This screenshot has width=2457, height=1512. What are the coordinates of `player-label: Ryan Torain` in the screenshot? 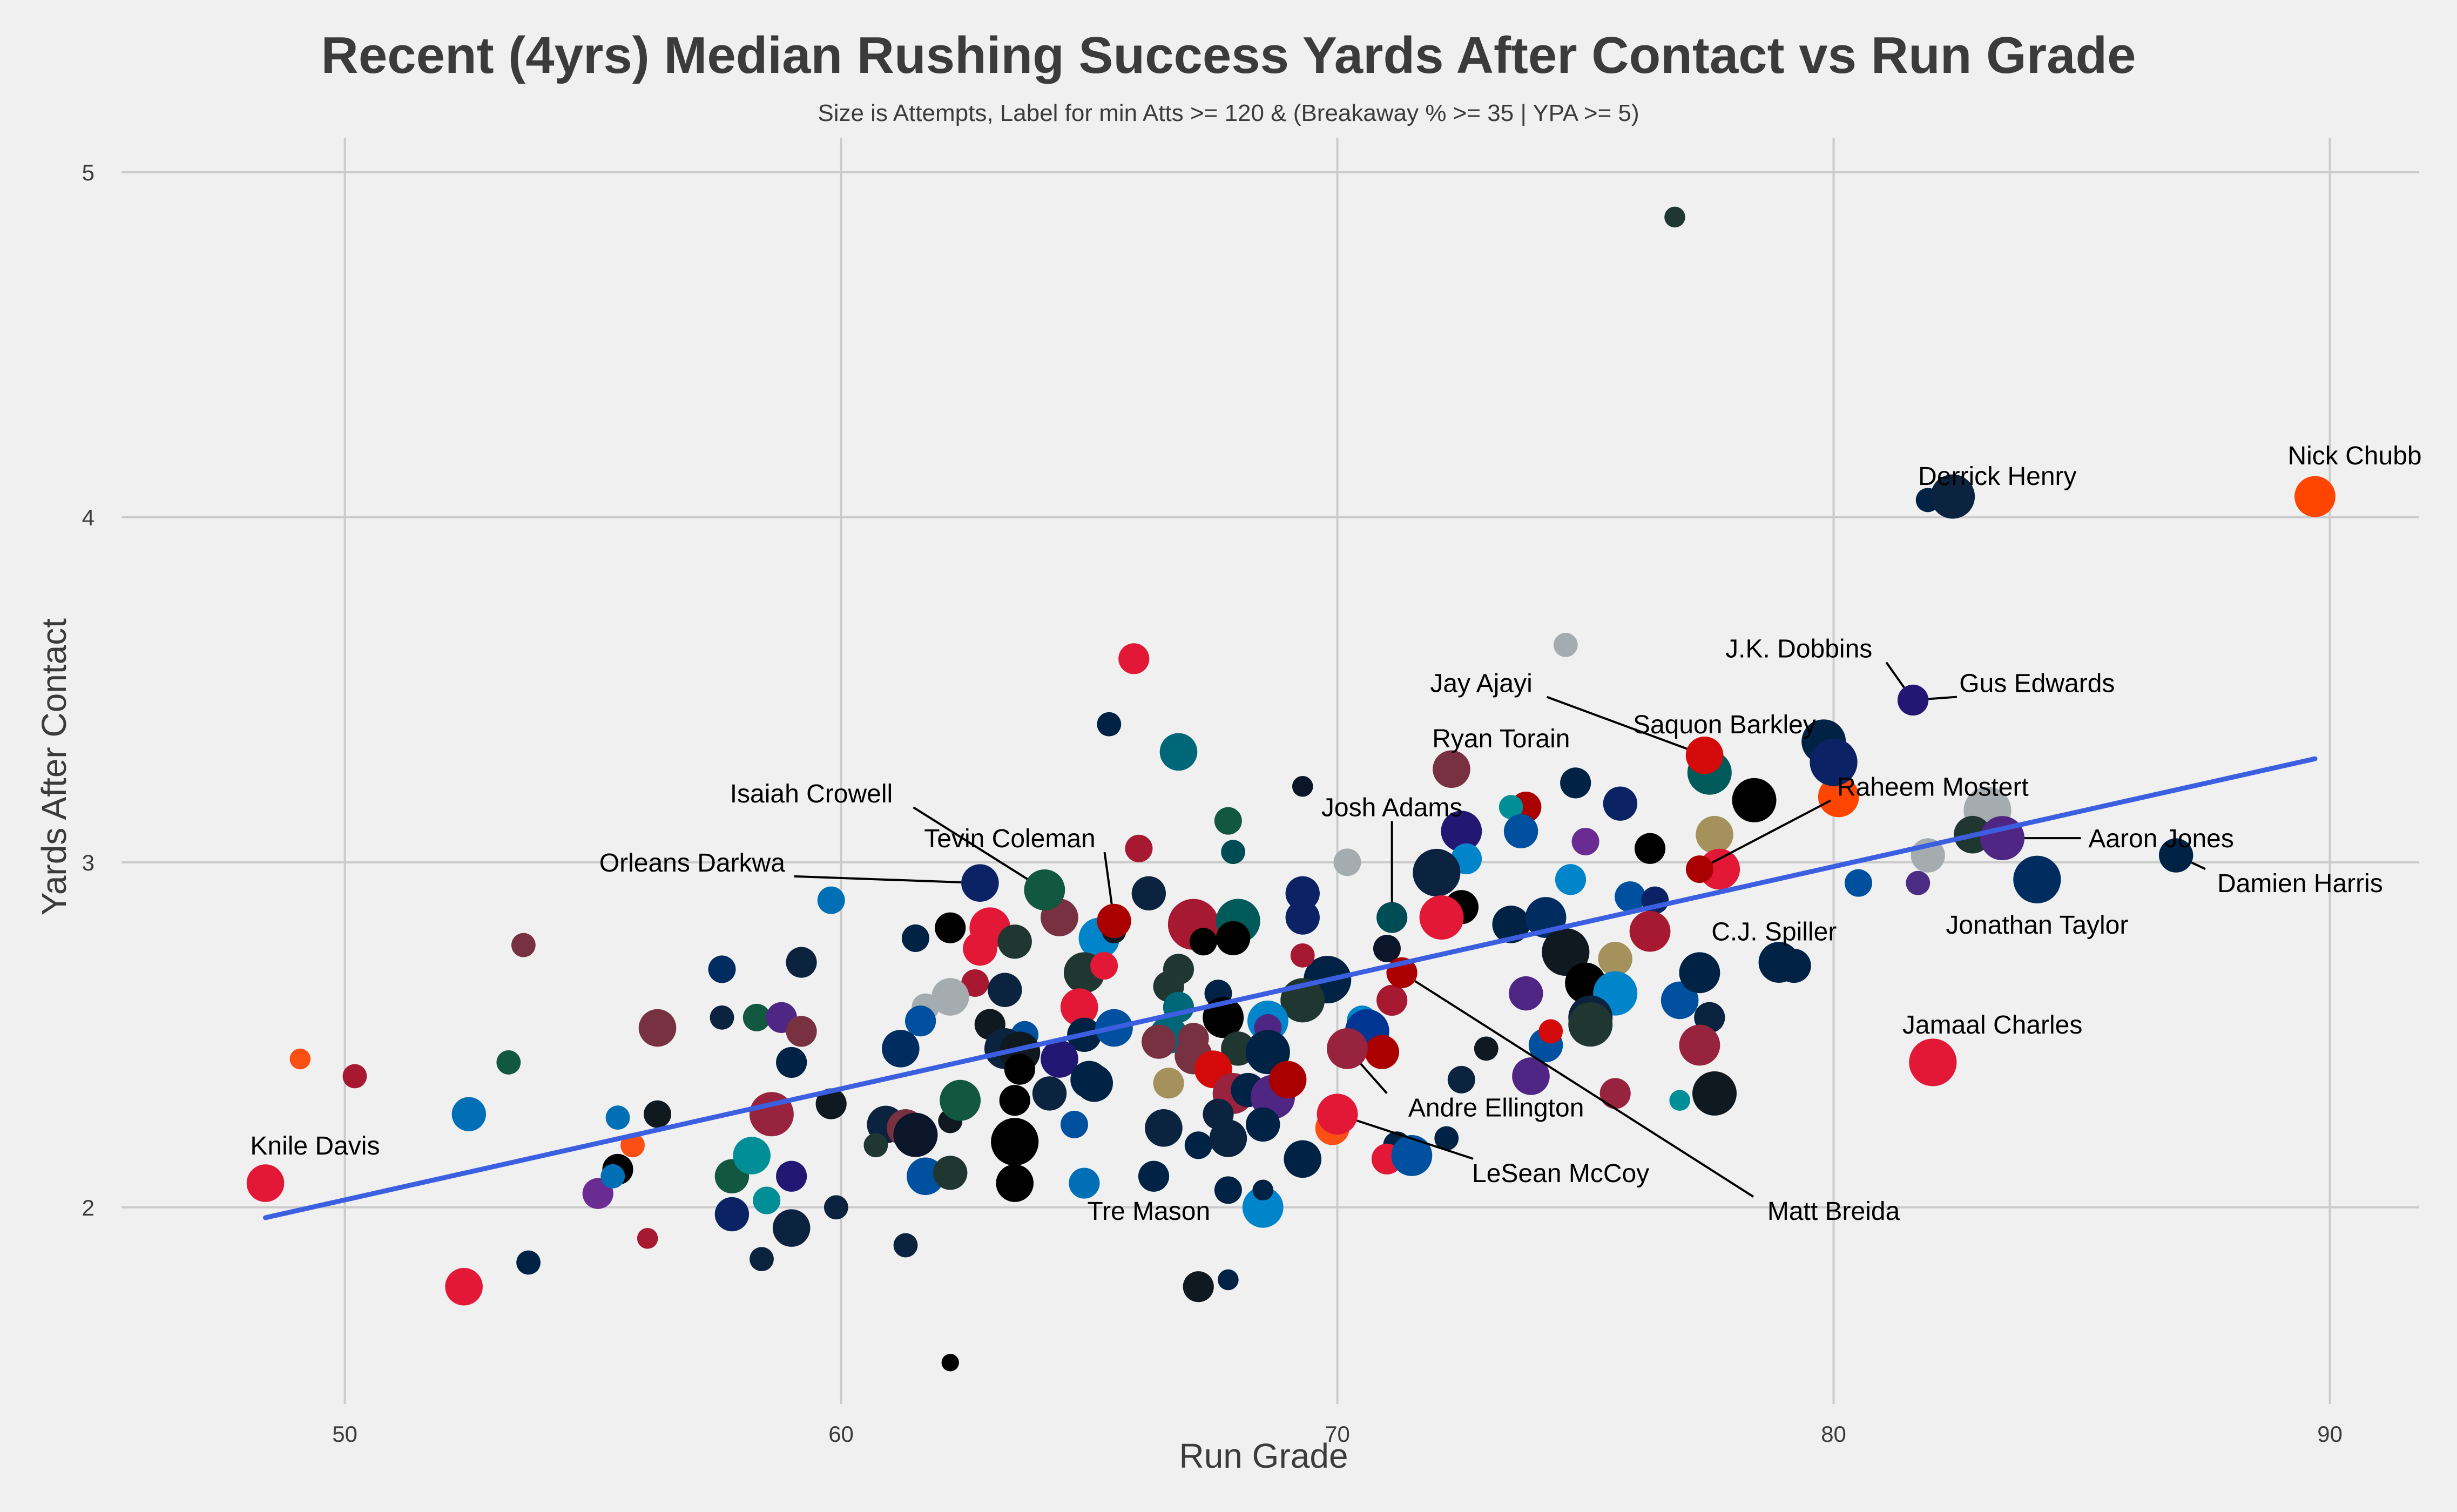 It's located at (1501, 739).